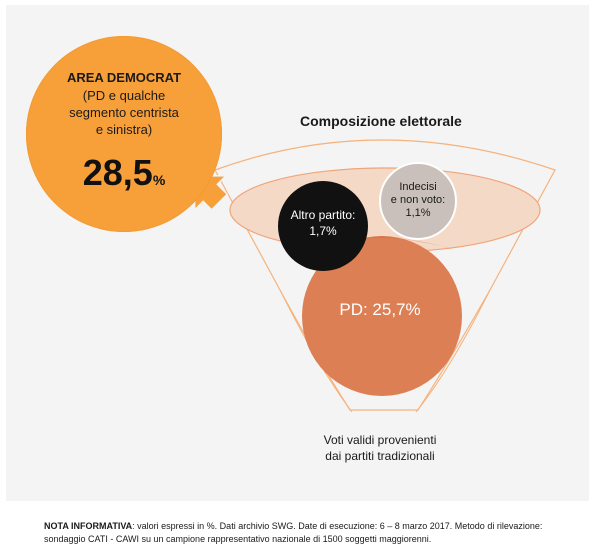 The width and height of the screenshot is (600, 555). What do you see at coordinates (88, 526) in the screenshot?
I see `note-label: NOTA INFORMATIVA` at bounding box center [88, 526].